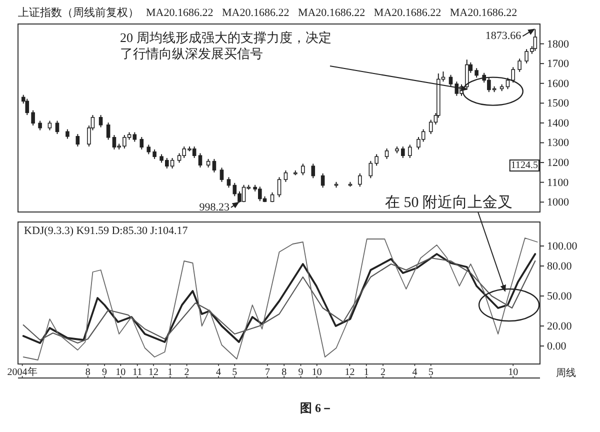  What do you see at coordinates (214, 207) in the screenshot?
I see `annotation: 998.23` at bounding box center [214, 207].